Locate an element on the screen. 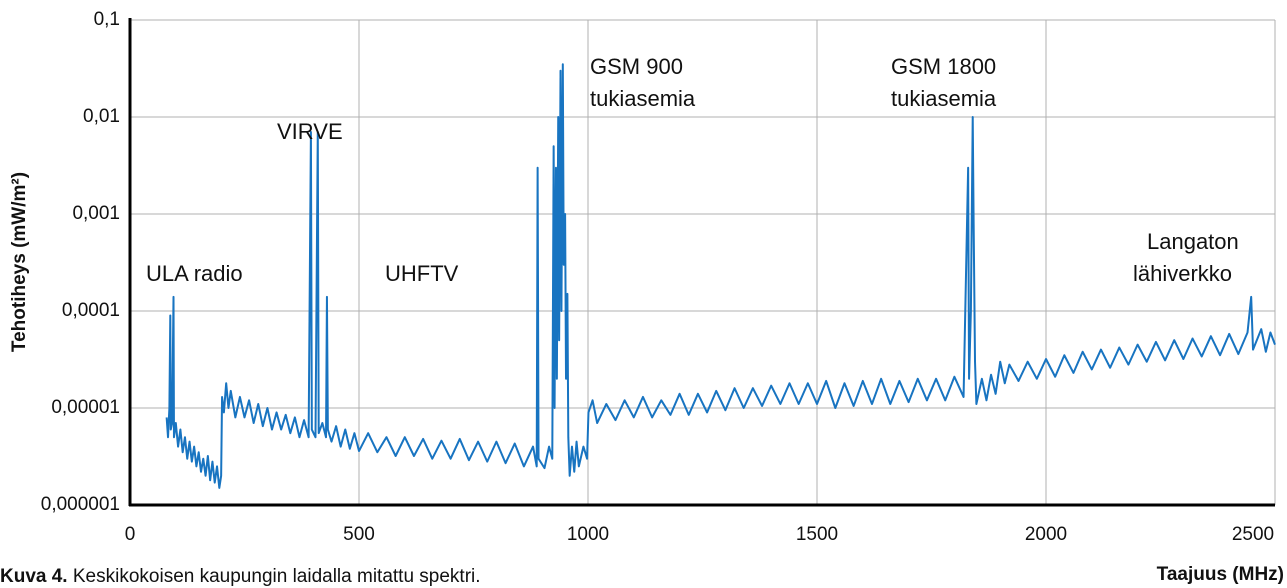 The height and width of the screenshot is (588, 1287). x-tick-label: 1500 is located at coordinates (817, 534).